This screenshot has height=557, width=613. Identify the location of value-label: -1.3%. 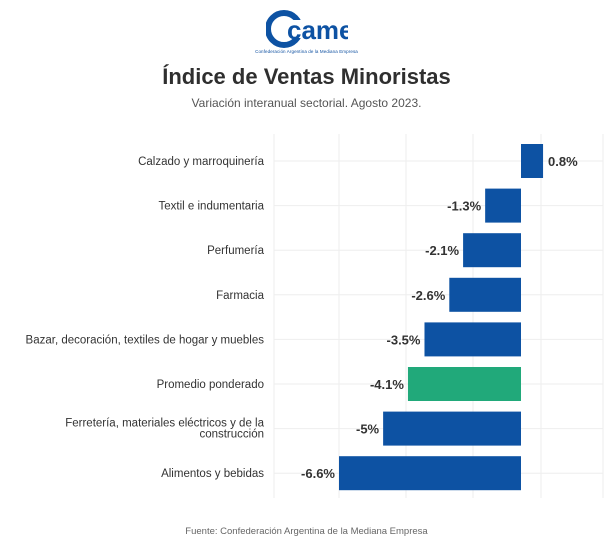
(464, 206).